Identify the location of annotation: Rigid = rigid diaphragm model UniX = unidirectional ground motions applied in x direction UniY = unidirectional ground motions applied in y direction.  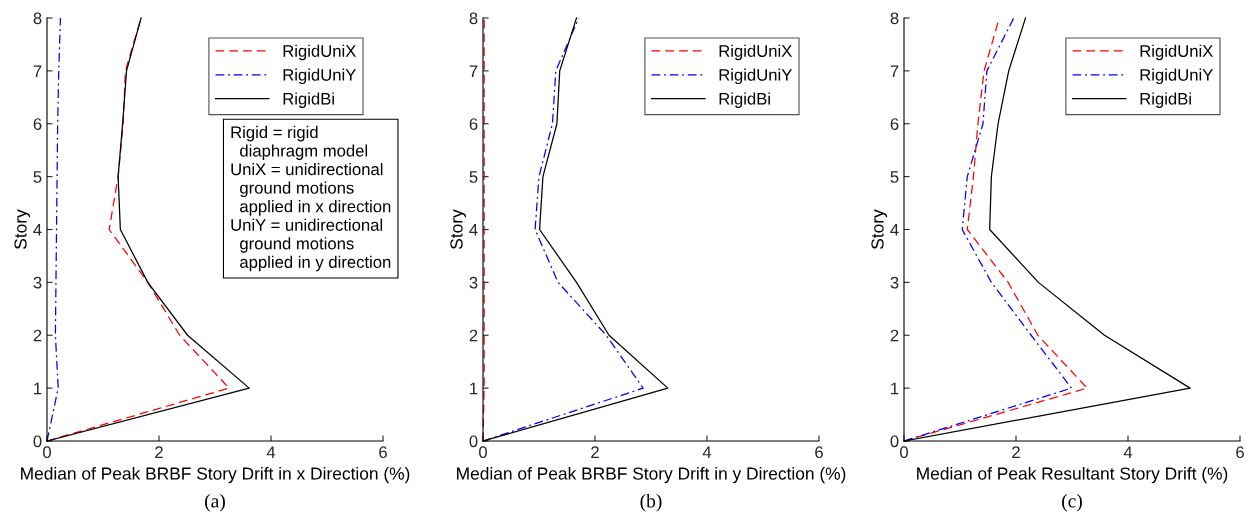
(311, 198).